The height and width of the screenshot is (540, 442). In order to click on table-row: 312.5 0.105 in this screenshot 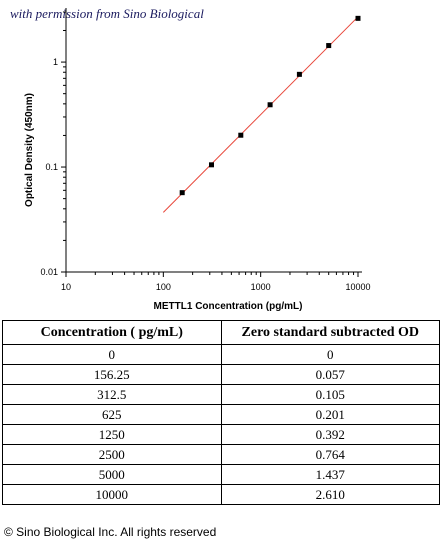, I will do `click(221, 394)`.